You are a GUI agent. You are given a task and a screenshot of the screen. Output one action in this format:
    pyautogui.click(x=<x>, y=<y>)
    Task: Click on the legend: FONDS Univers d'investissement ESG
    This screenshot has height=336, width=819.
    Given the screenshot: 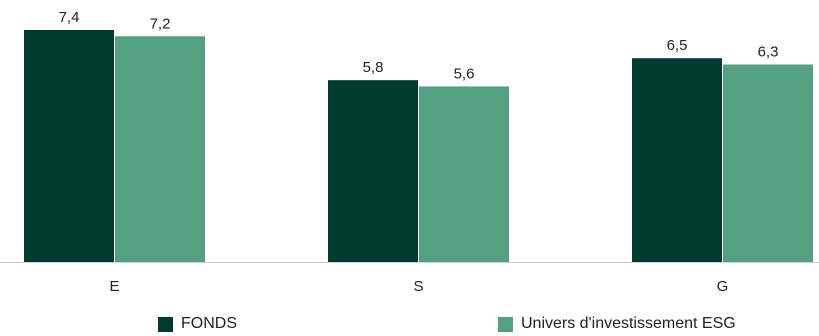 What is the action you would take?
    pyautogui.click(x=409, y=325)
    